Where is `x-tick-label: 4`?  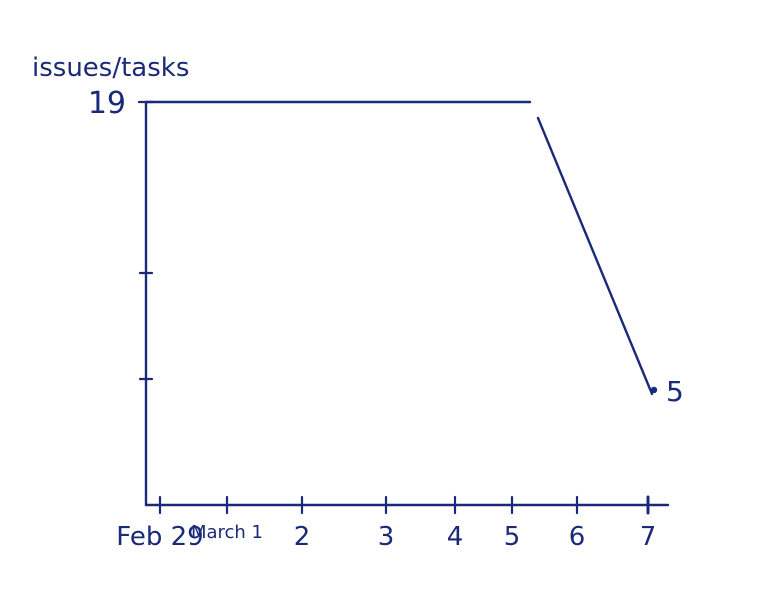 x-tick-label: 4 is located at coordinates (455, 537).